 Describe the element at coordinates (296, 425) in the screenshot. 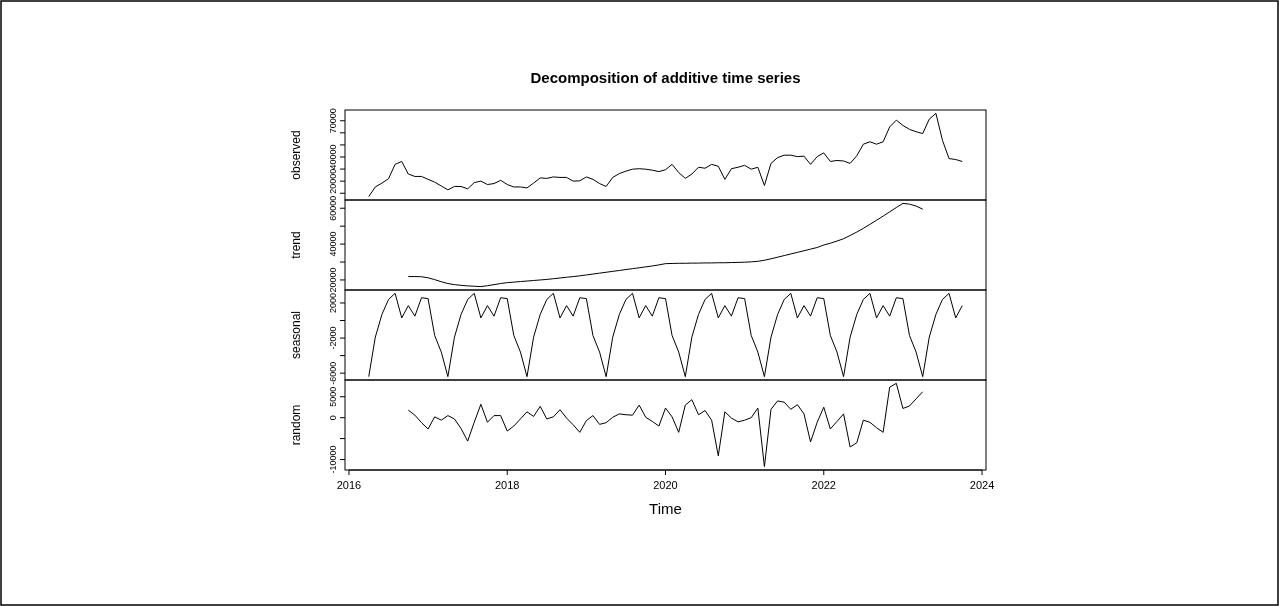

I see `y-axis-title: random` at that location.